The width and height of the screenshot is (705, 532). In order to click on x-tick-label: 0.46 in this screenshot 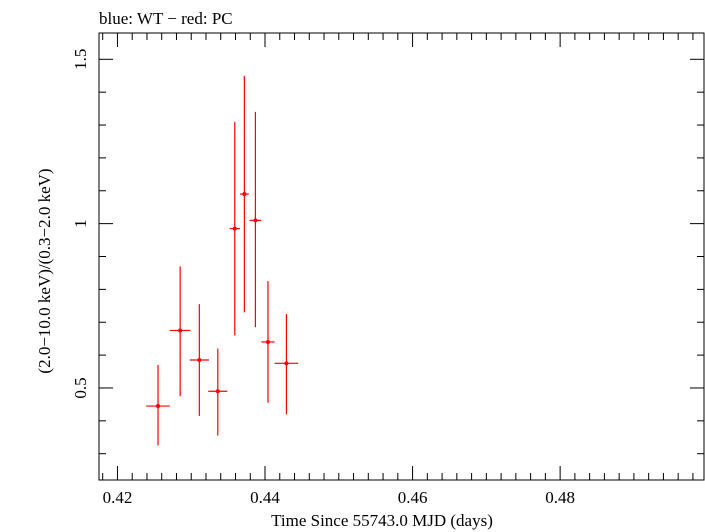, I will do `click(413, 497)`.